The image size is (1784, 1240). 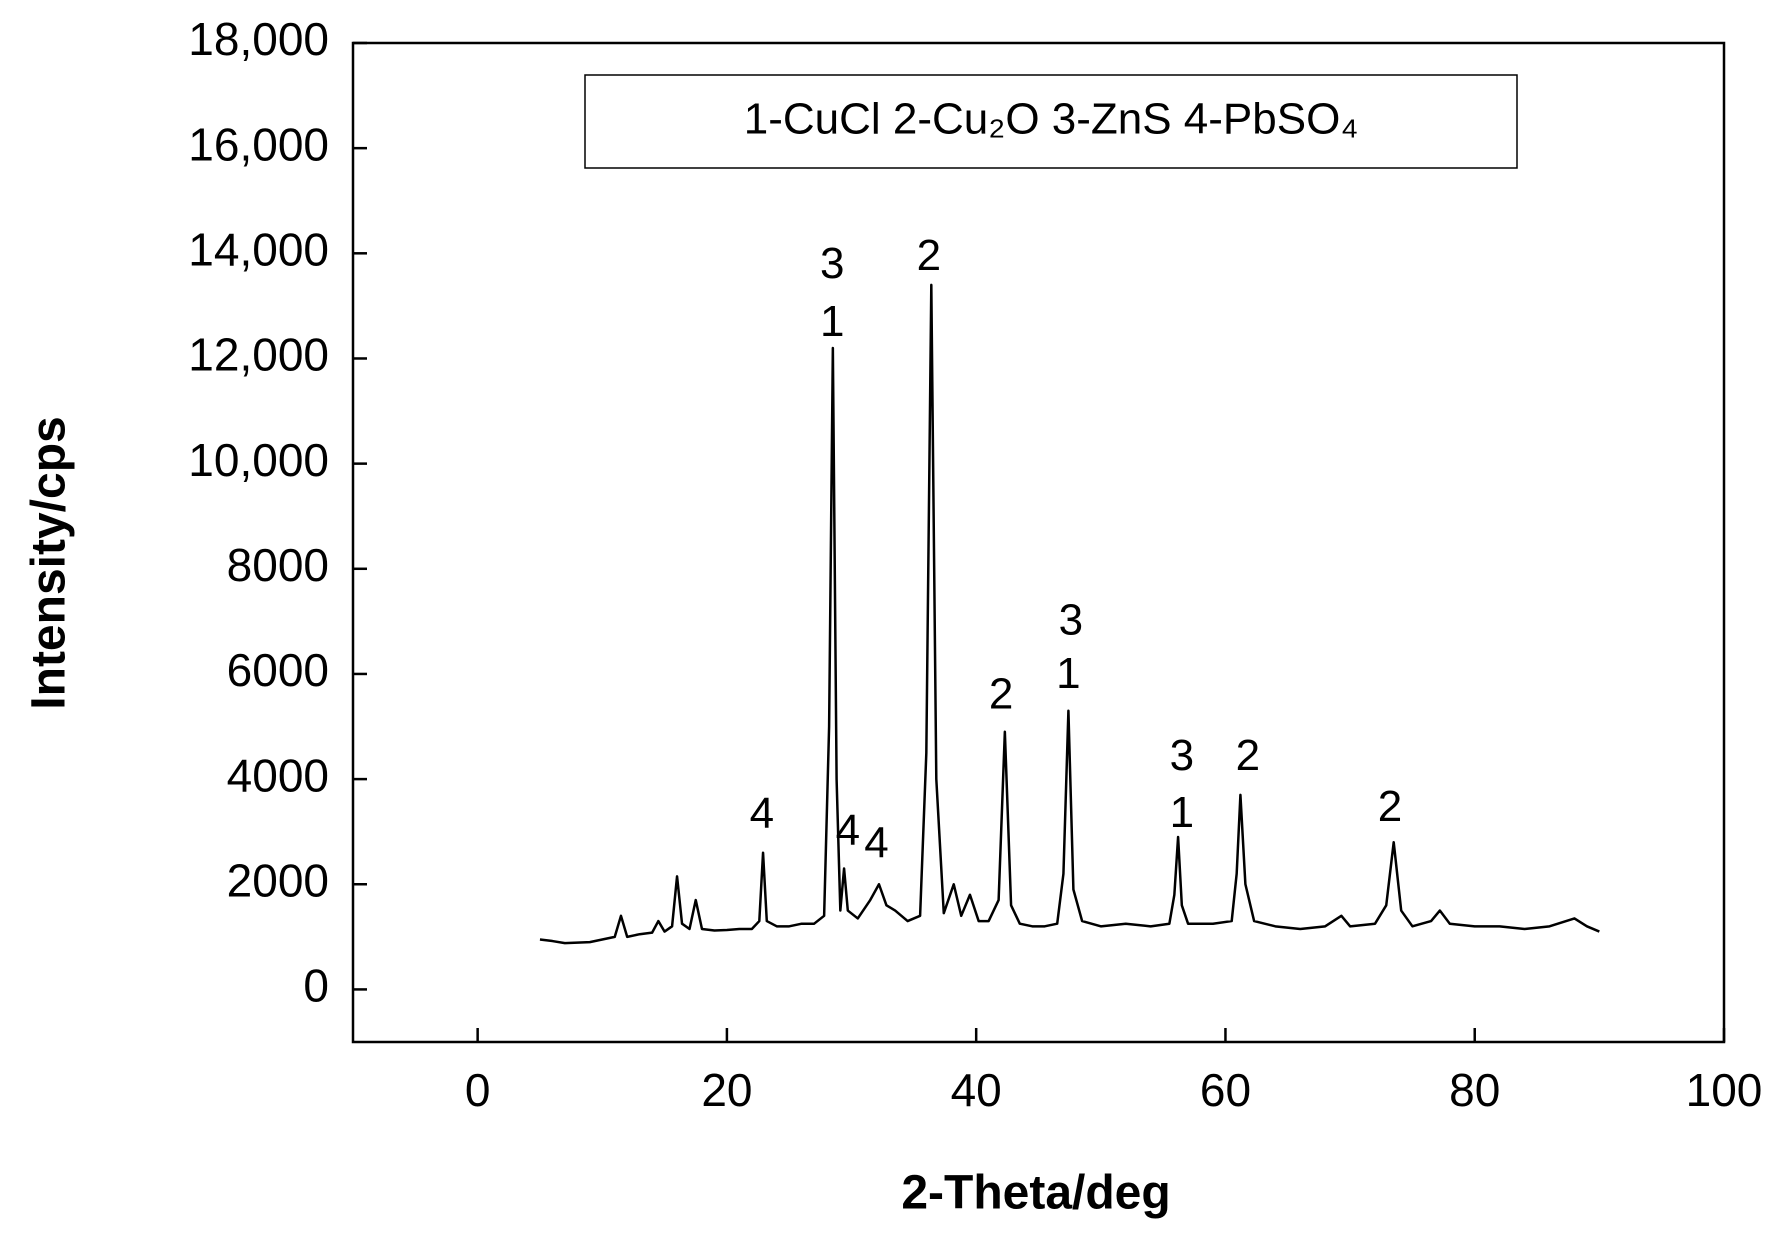 I want to click on y-tick-label: 0, so click(x=316, y=986).